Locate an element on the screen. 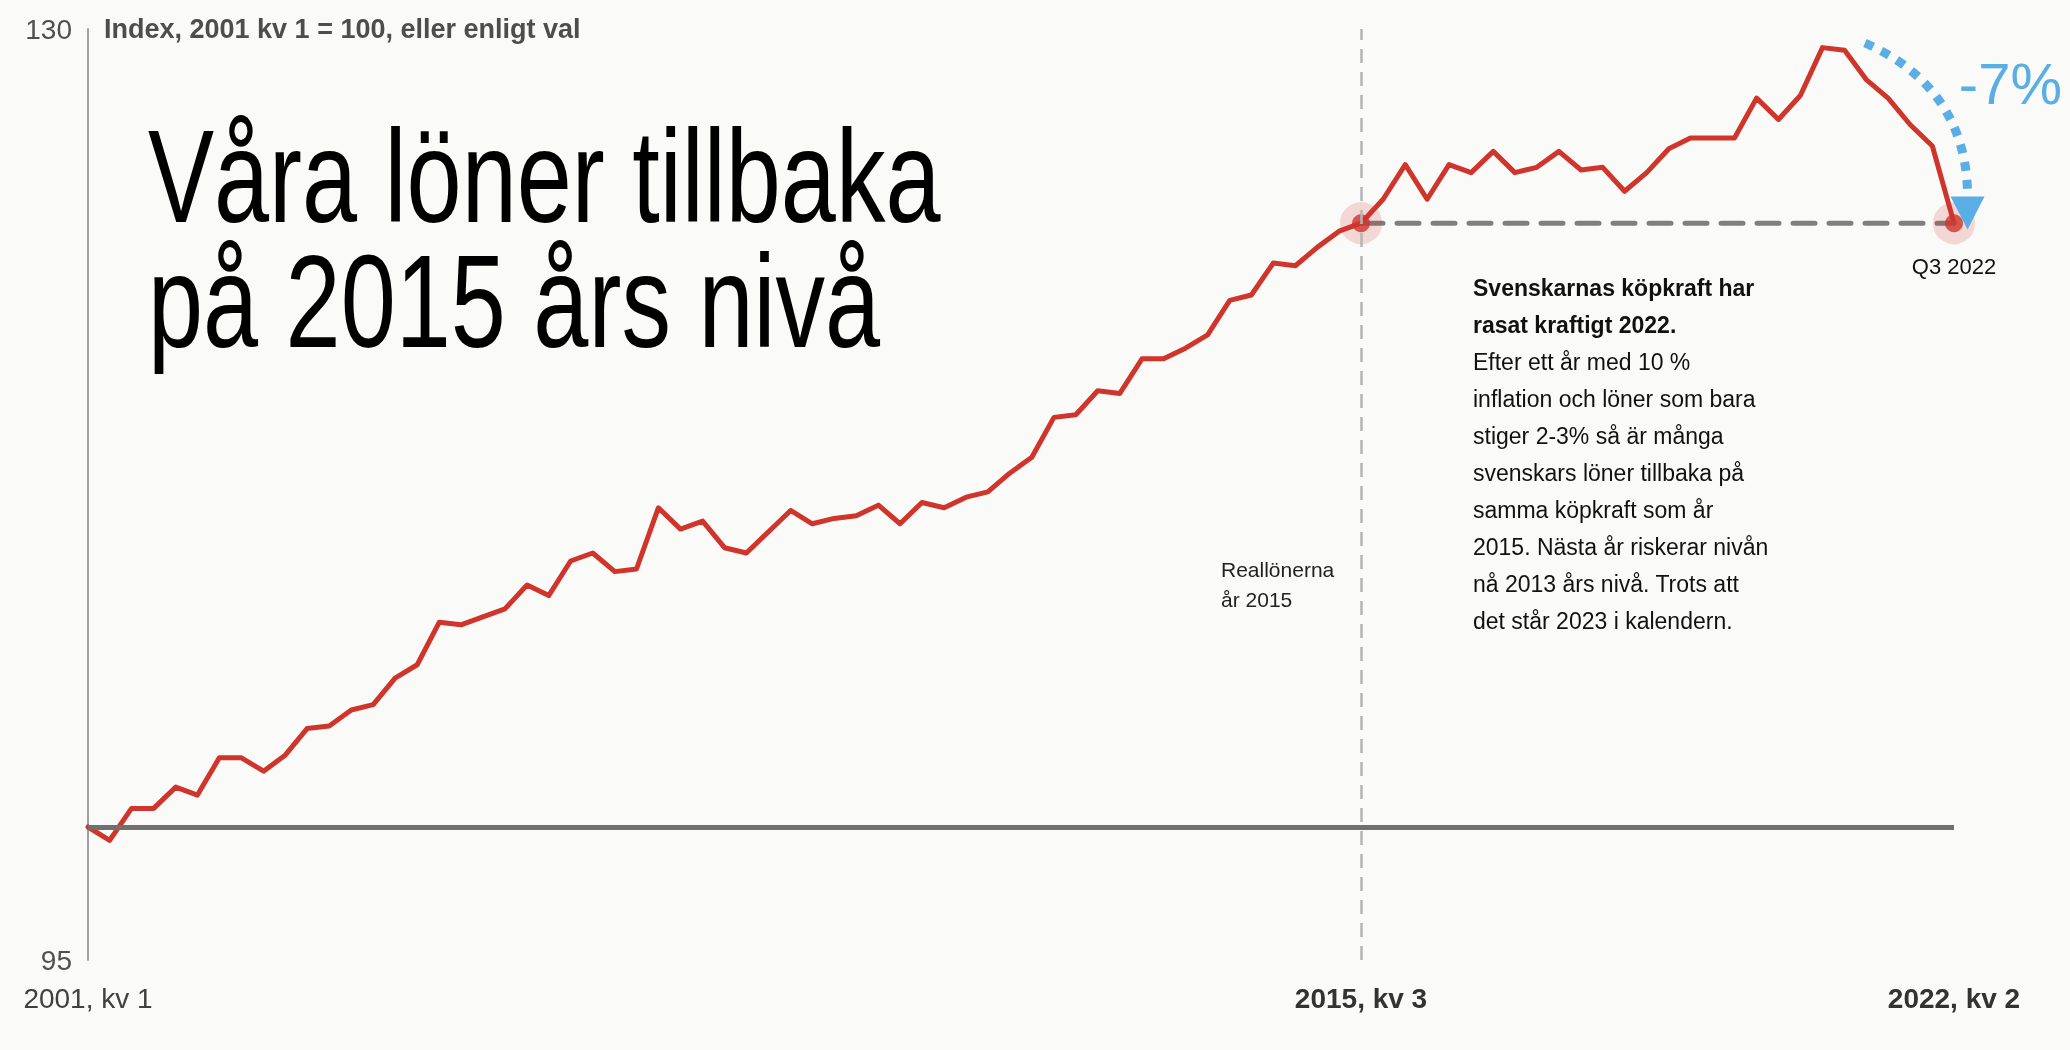  x-tick-label: 2015, kv 3 is located at coordinates (1361, 998).